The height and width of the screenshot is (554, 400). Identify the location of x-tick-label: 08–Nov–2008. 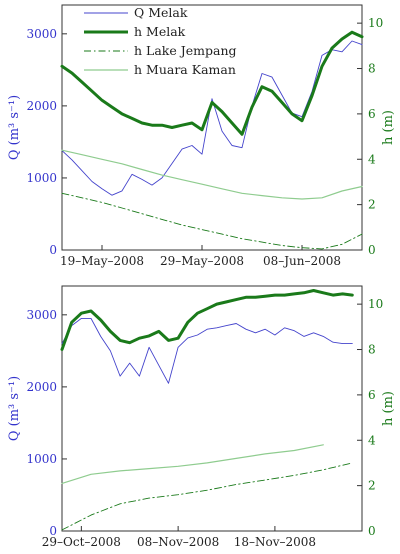
(178, 542).